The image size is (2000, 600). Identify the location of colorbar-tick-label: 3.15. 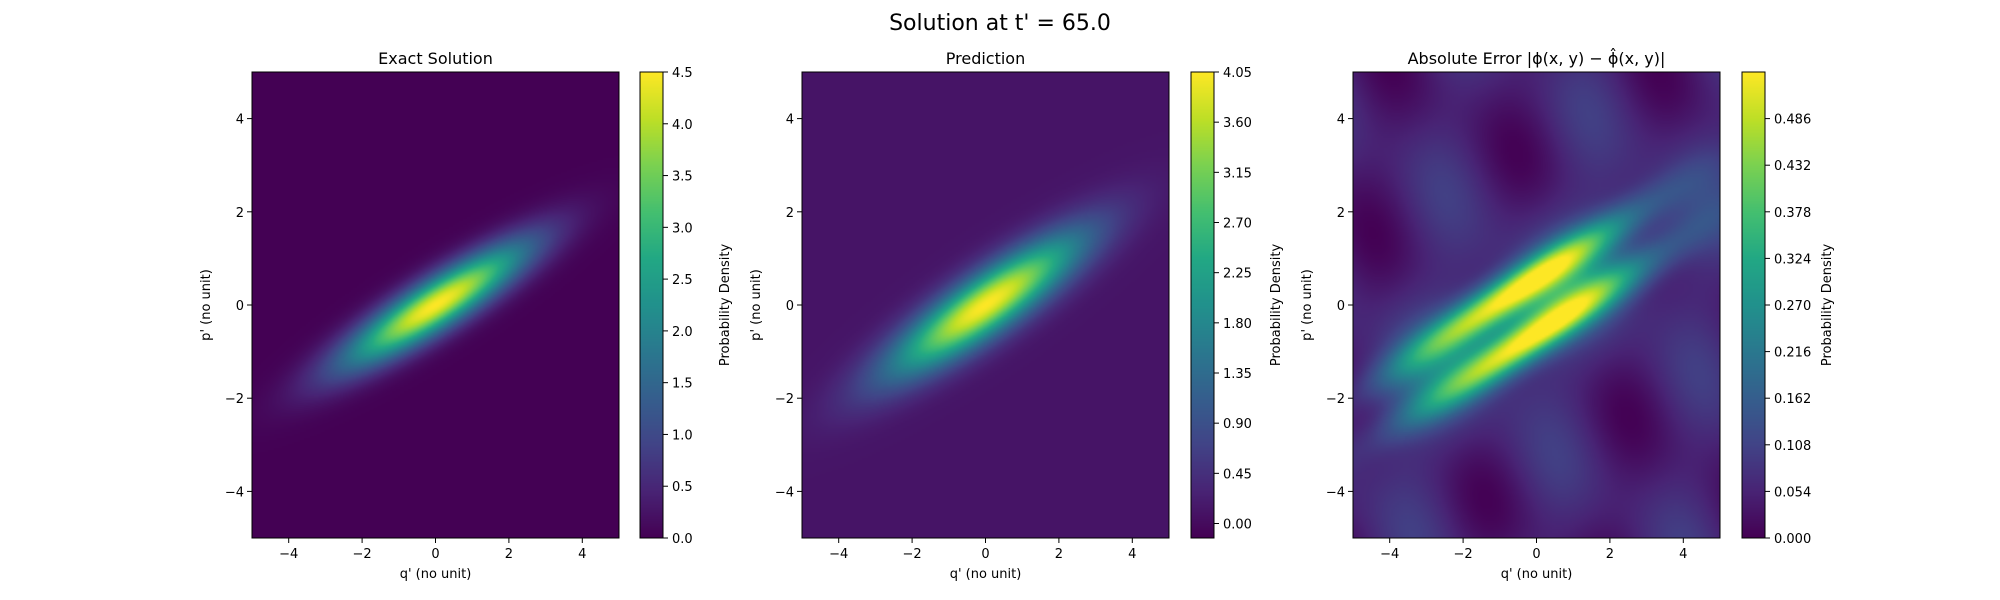
(1237, 173).